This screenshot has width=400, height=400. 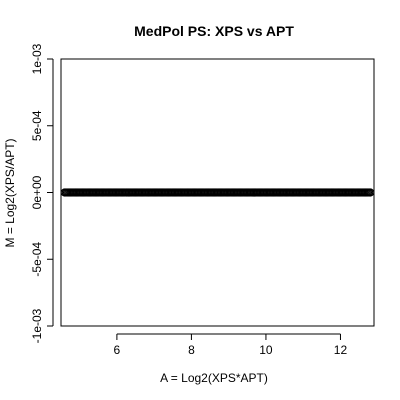 I want to click on y-tick-label: 1e-03, so click(x=37, y=58).